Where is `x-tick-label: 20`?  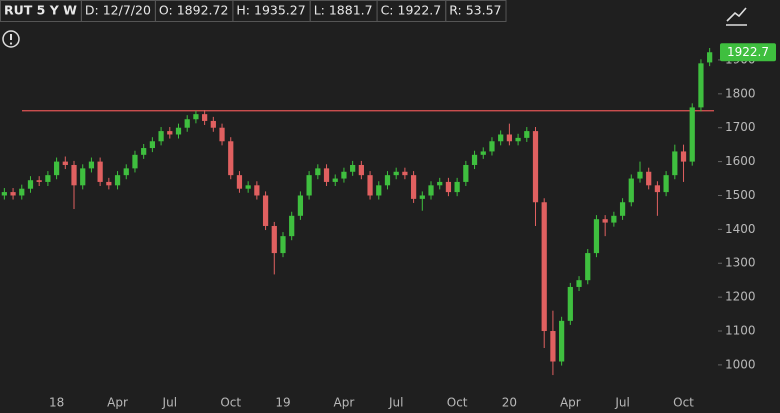 x-tick-label: 20 is located at coordinates (509, 403).